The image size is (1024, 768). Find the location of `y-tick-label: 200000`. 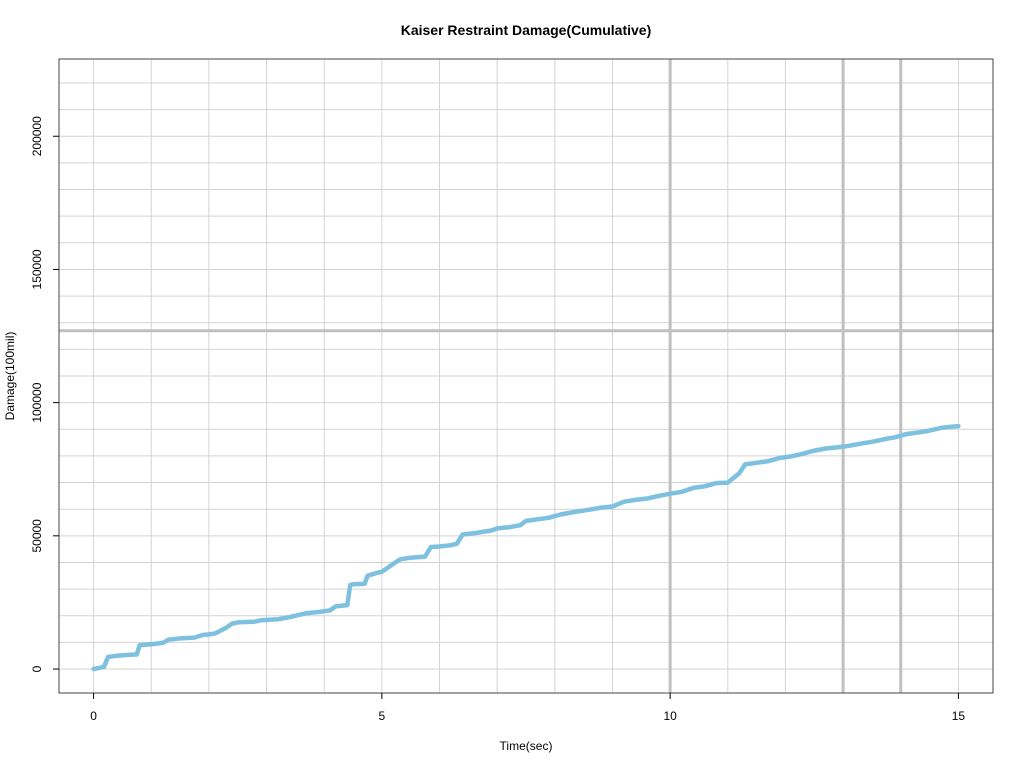

y-tick-label: 200000 is located at coordinates (37, 136).